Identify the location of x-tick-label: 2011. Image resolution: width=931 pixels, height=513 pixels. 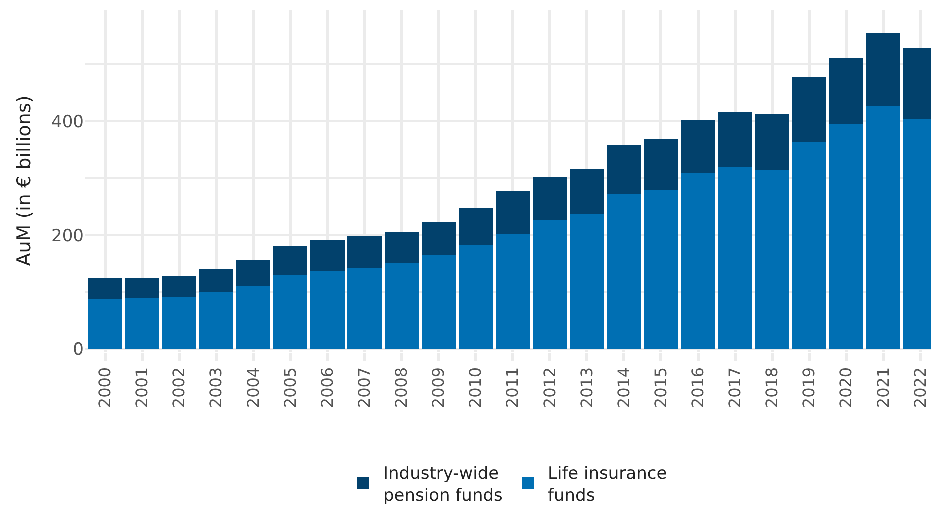
(512, 387).